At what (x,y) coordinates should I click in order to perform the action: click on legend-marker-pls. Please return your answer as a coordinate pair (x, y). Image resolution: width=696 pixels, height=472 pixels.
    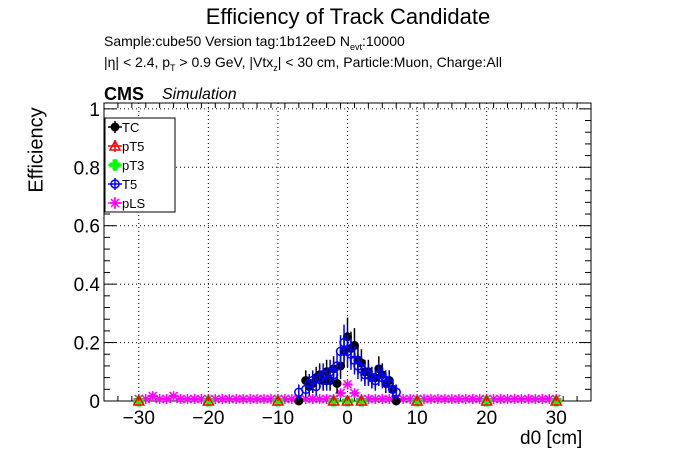
    Looking at the image, I should click on (115, 203).